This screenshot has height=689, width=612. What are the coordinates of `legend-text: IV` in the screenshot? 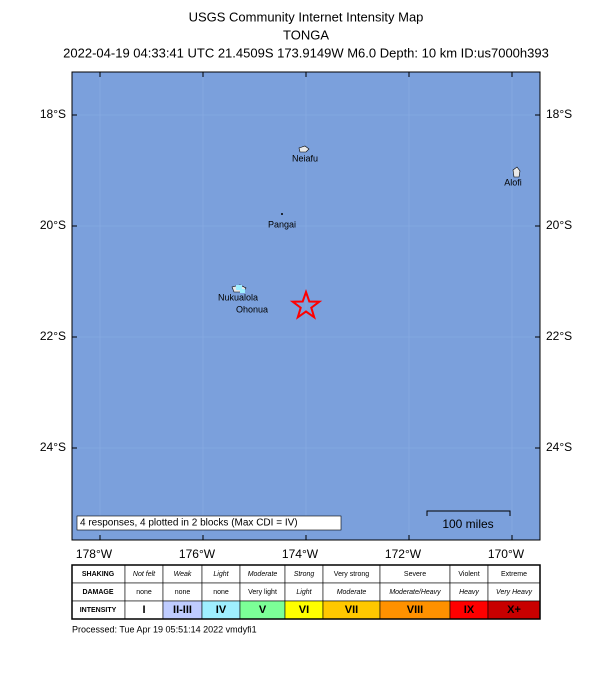 It's located at (221, 610).